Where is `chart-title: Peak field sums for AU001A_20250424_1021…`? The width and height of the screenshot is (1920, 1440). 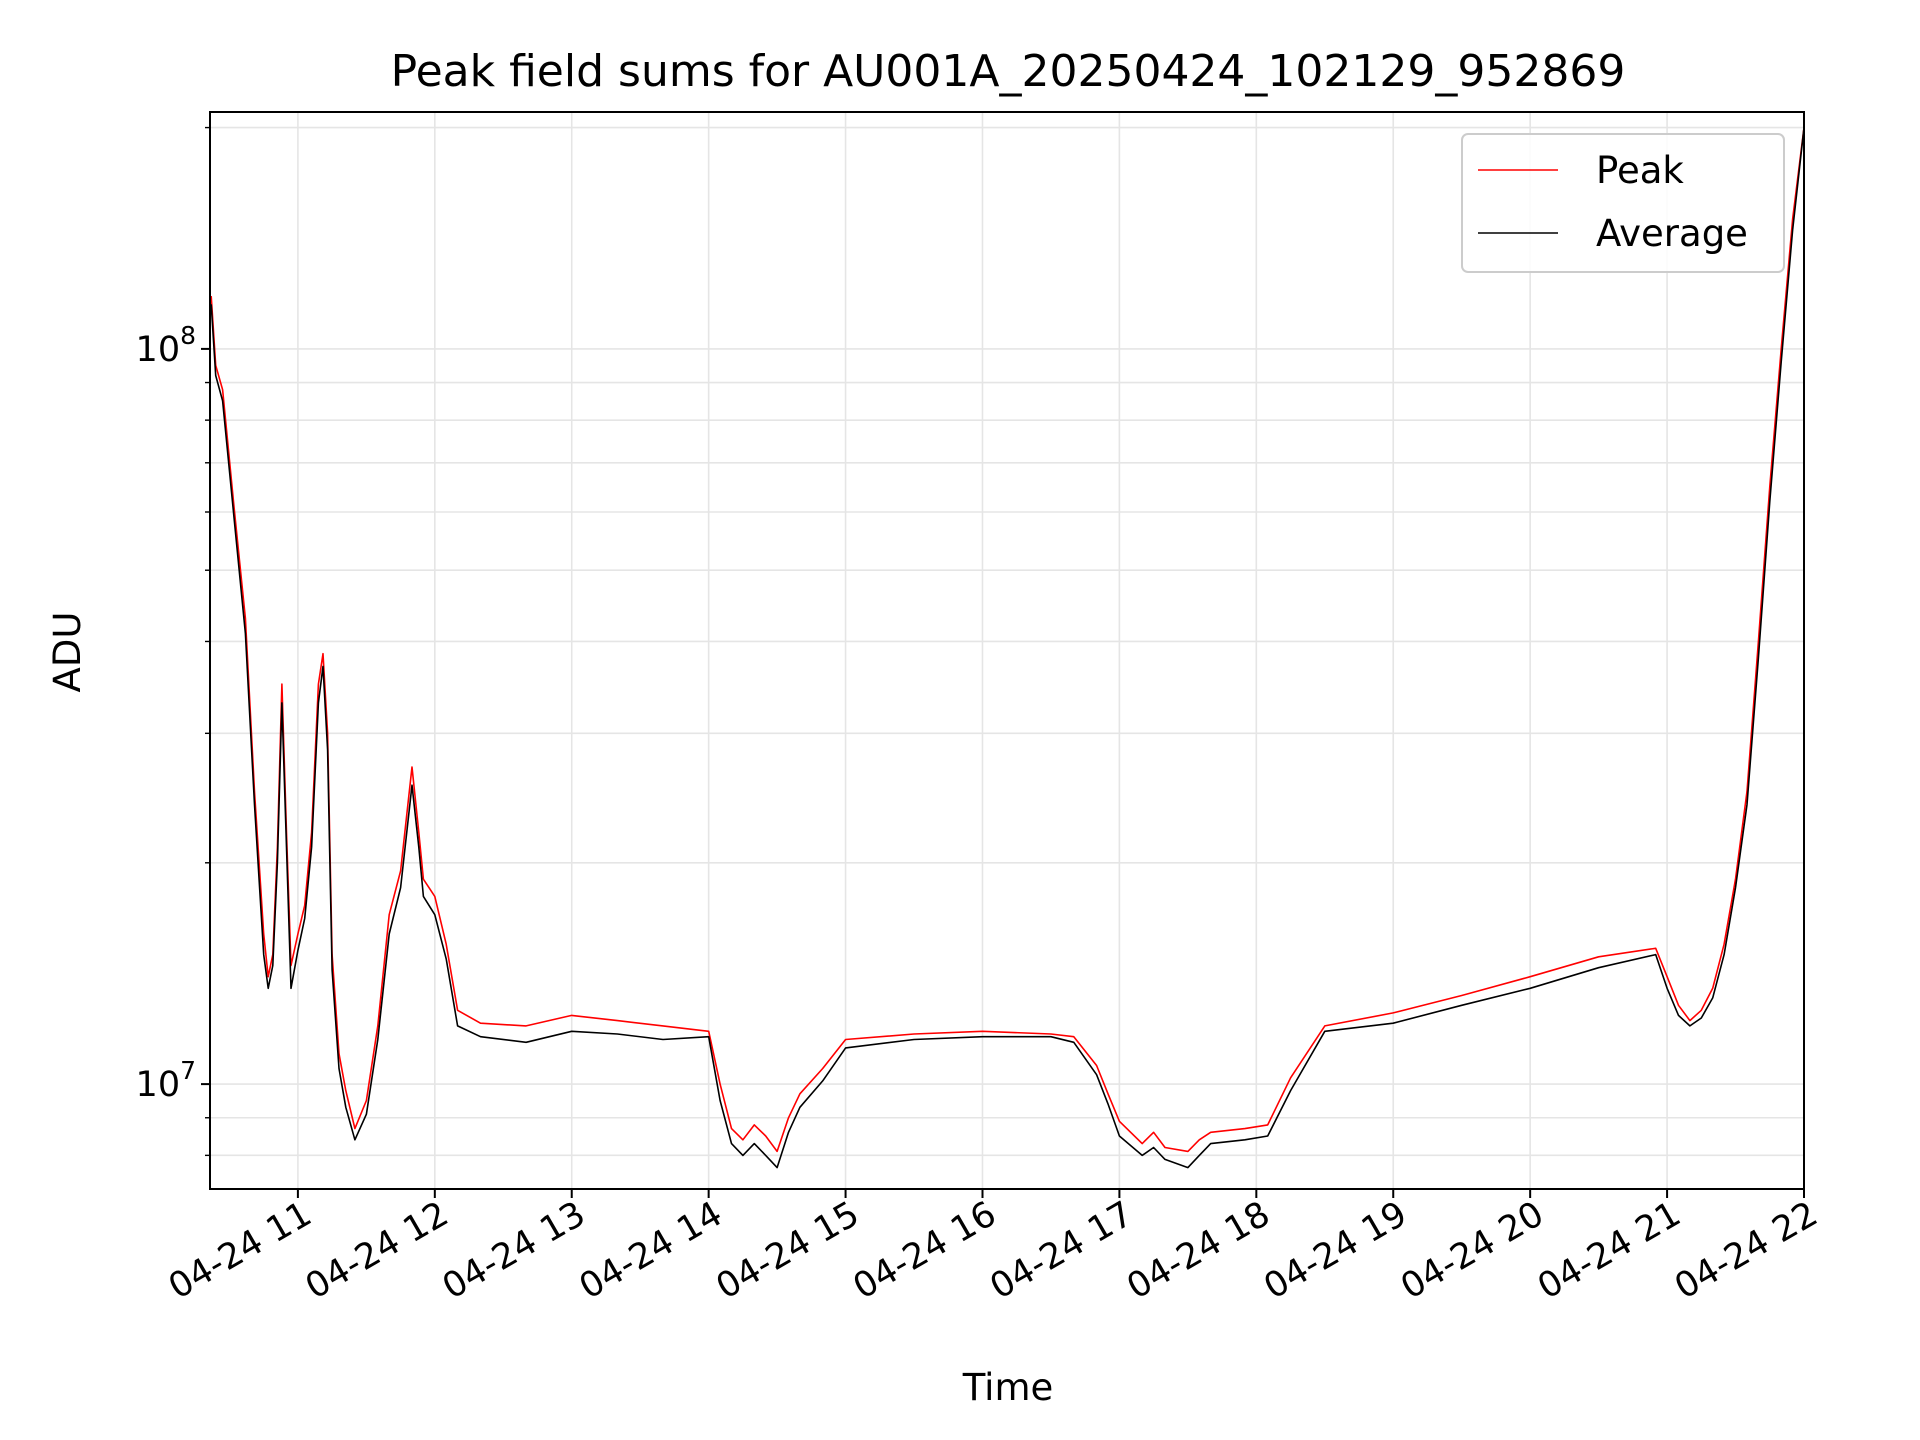
chart-title: Peak field sums for AU001A_20250424_1021… is located at coordinates (1008, 71).